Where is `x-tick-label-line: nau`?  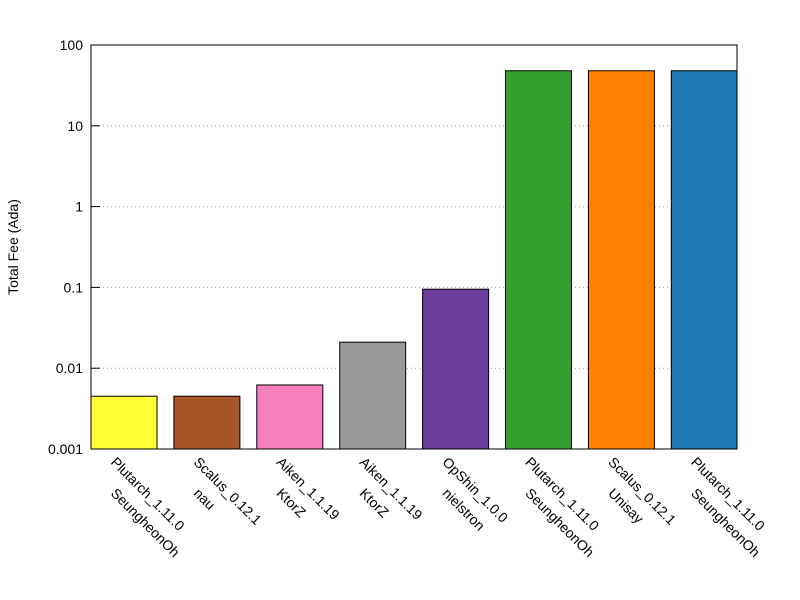
x-tick-label-line: nau is located at coordinates (205, 499).